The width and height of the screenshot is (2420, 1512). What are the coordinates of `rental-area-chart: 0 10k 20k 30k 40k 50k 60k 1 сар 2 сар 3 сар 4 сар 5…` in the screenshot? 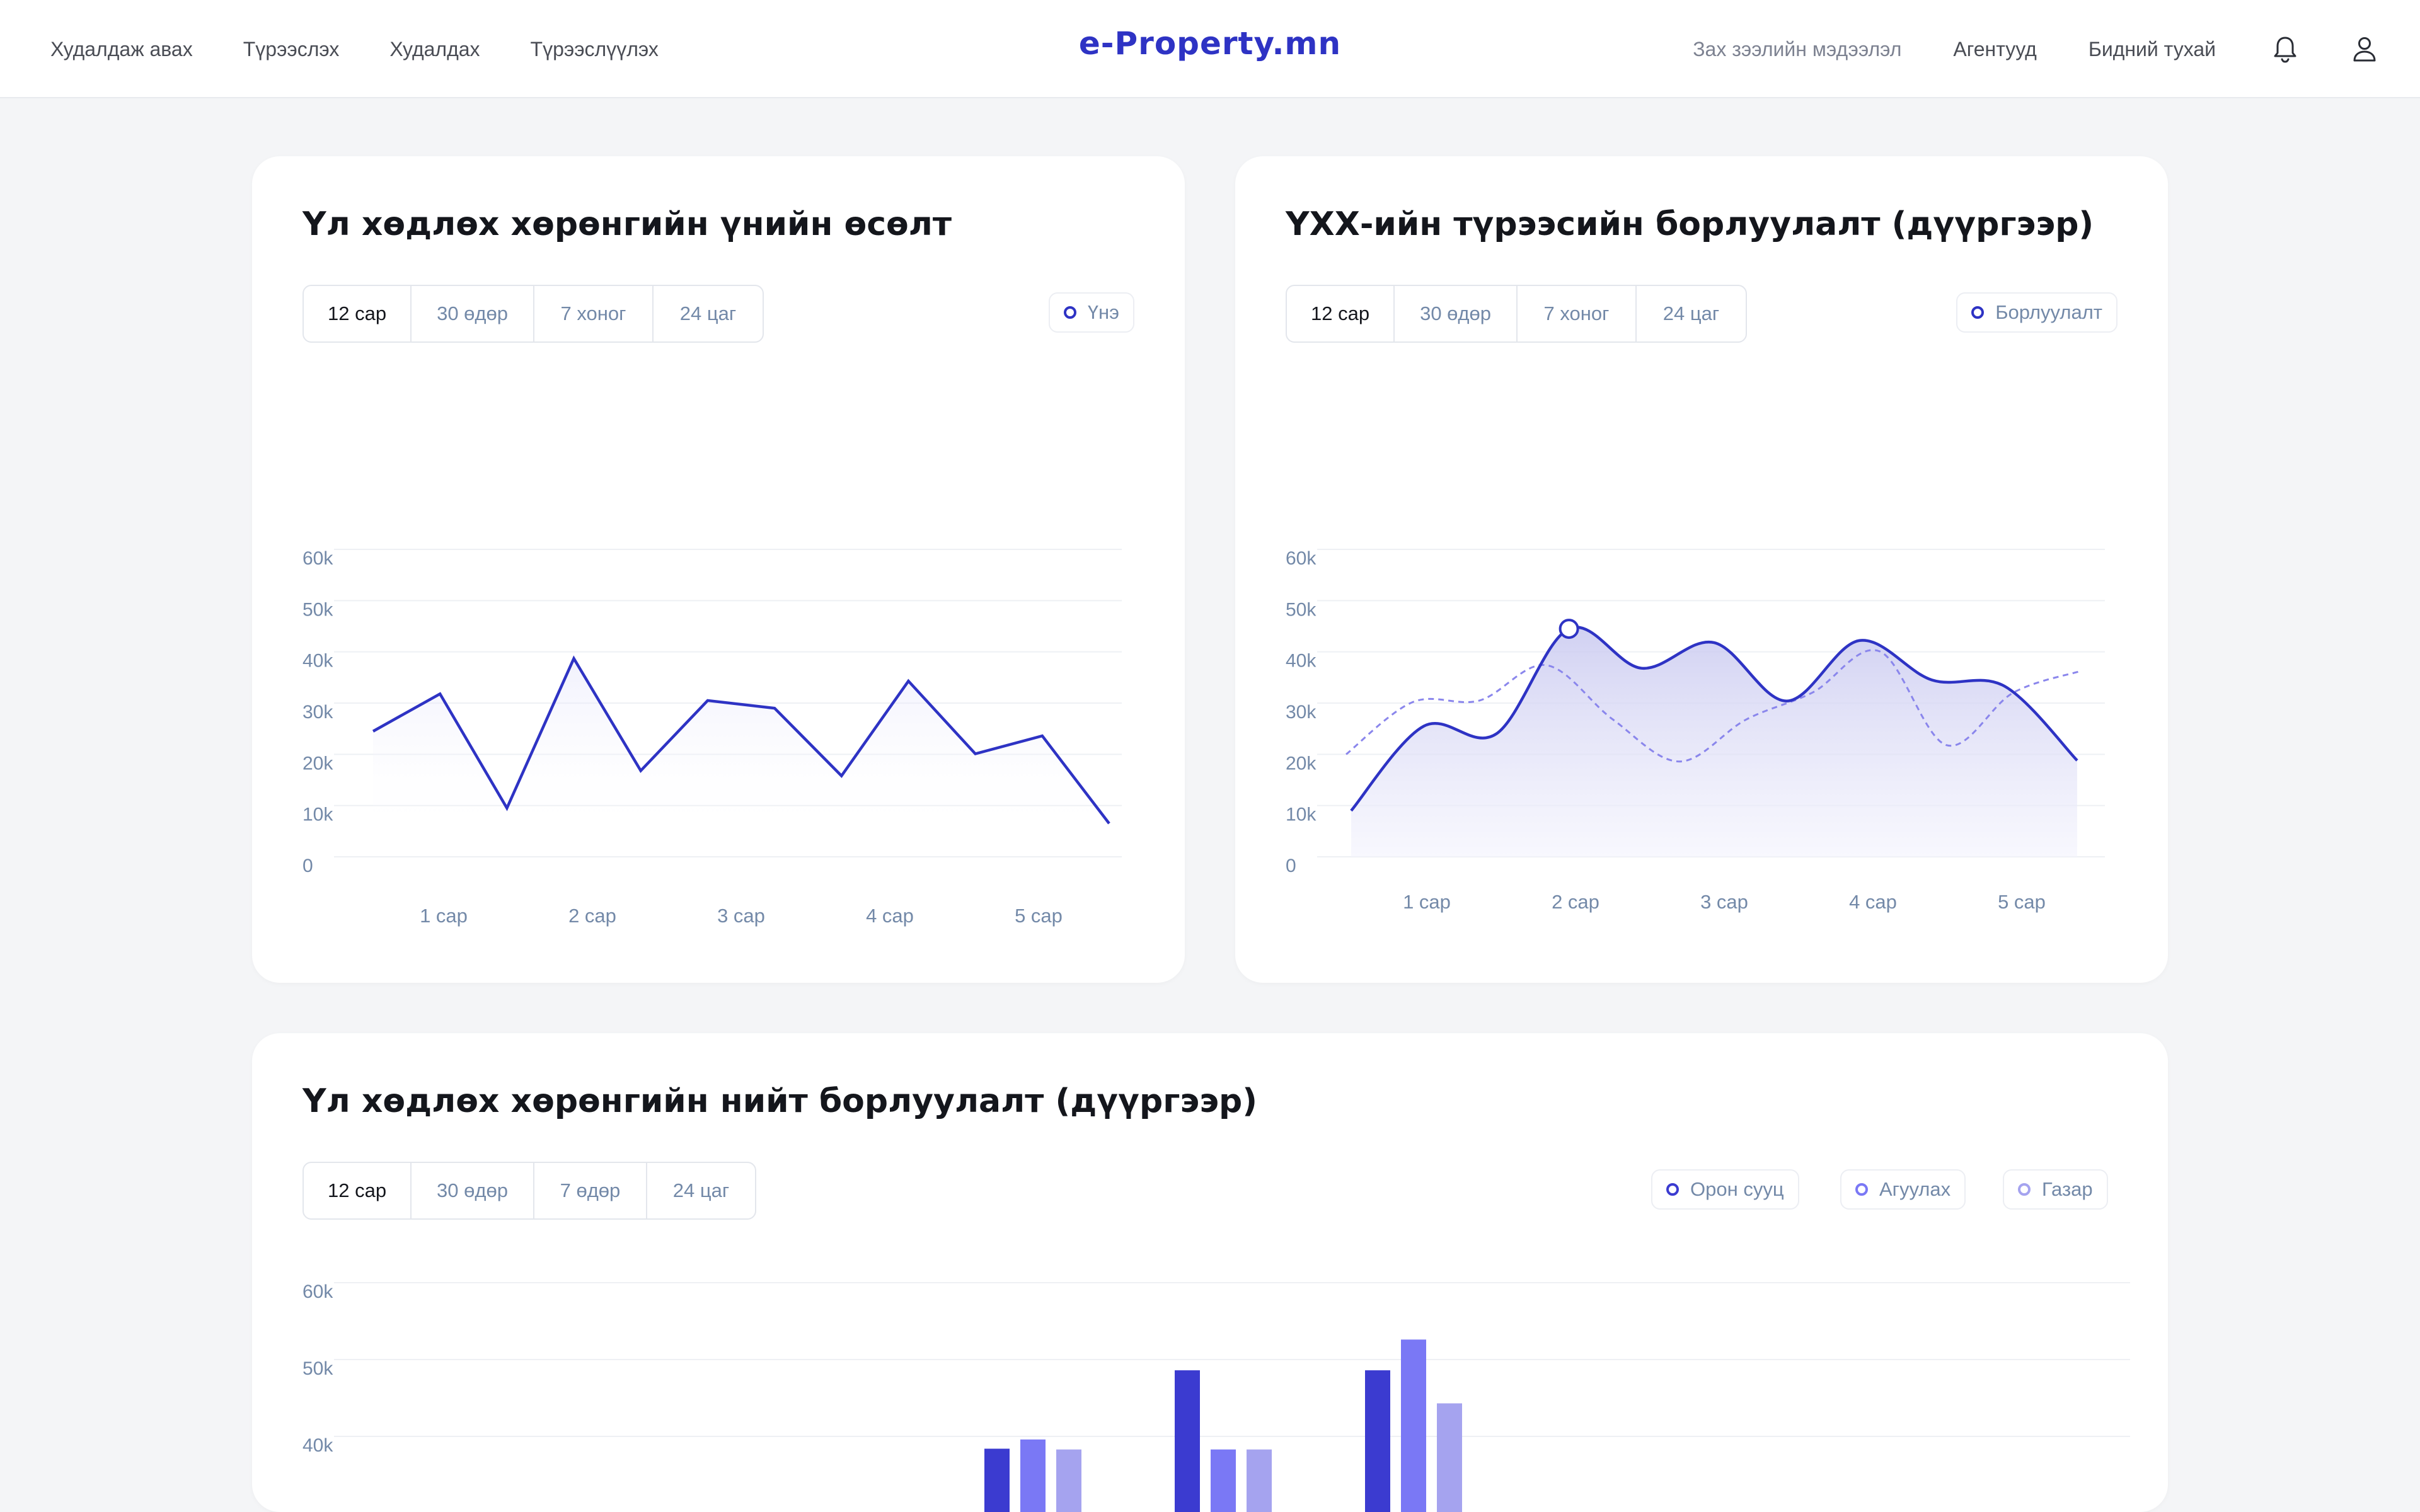 It's located at (1695, 730).